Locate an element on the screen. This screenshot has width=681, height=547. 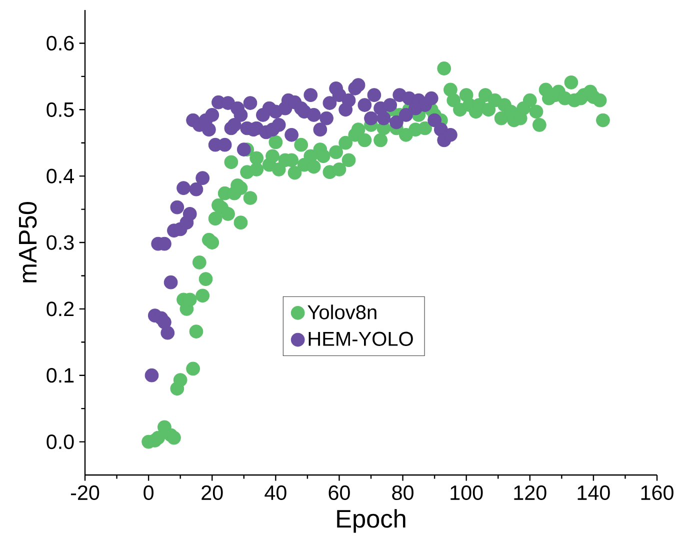
y-tick-label: 0.1 is located at coordinates (60, 375).